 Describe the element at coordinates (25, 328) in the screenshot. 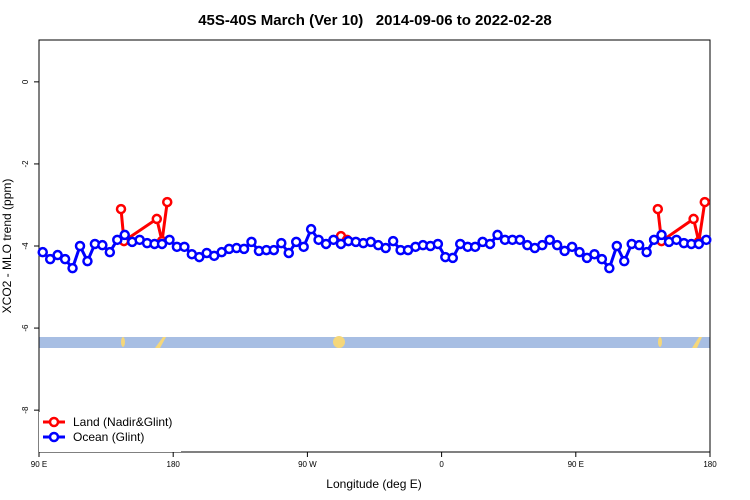

I see `y-tick-label: -6` at that location.